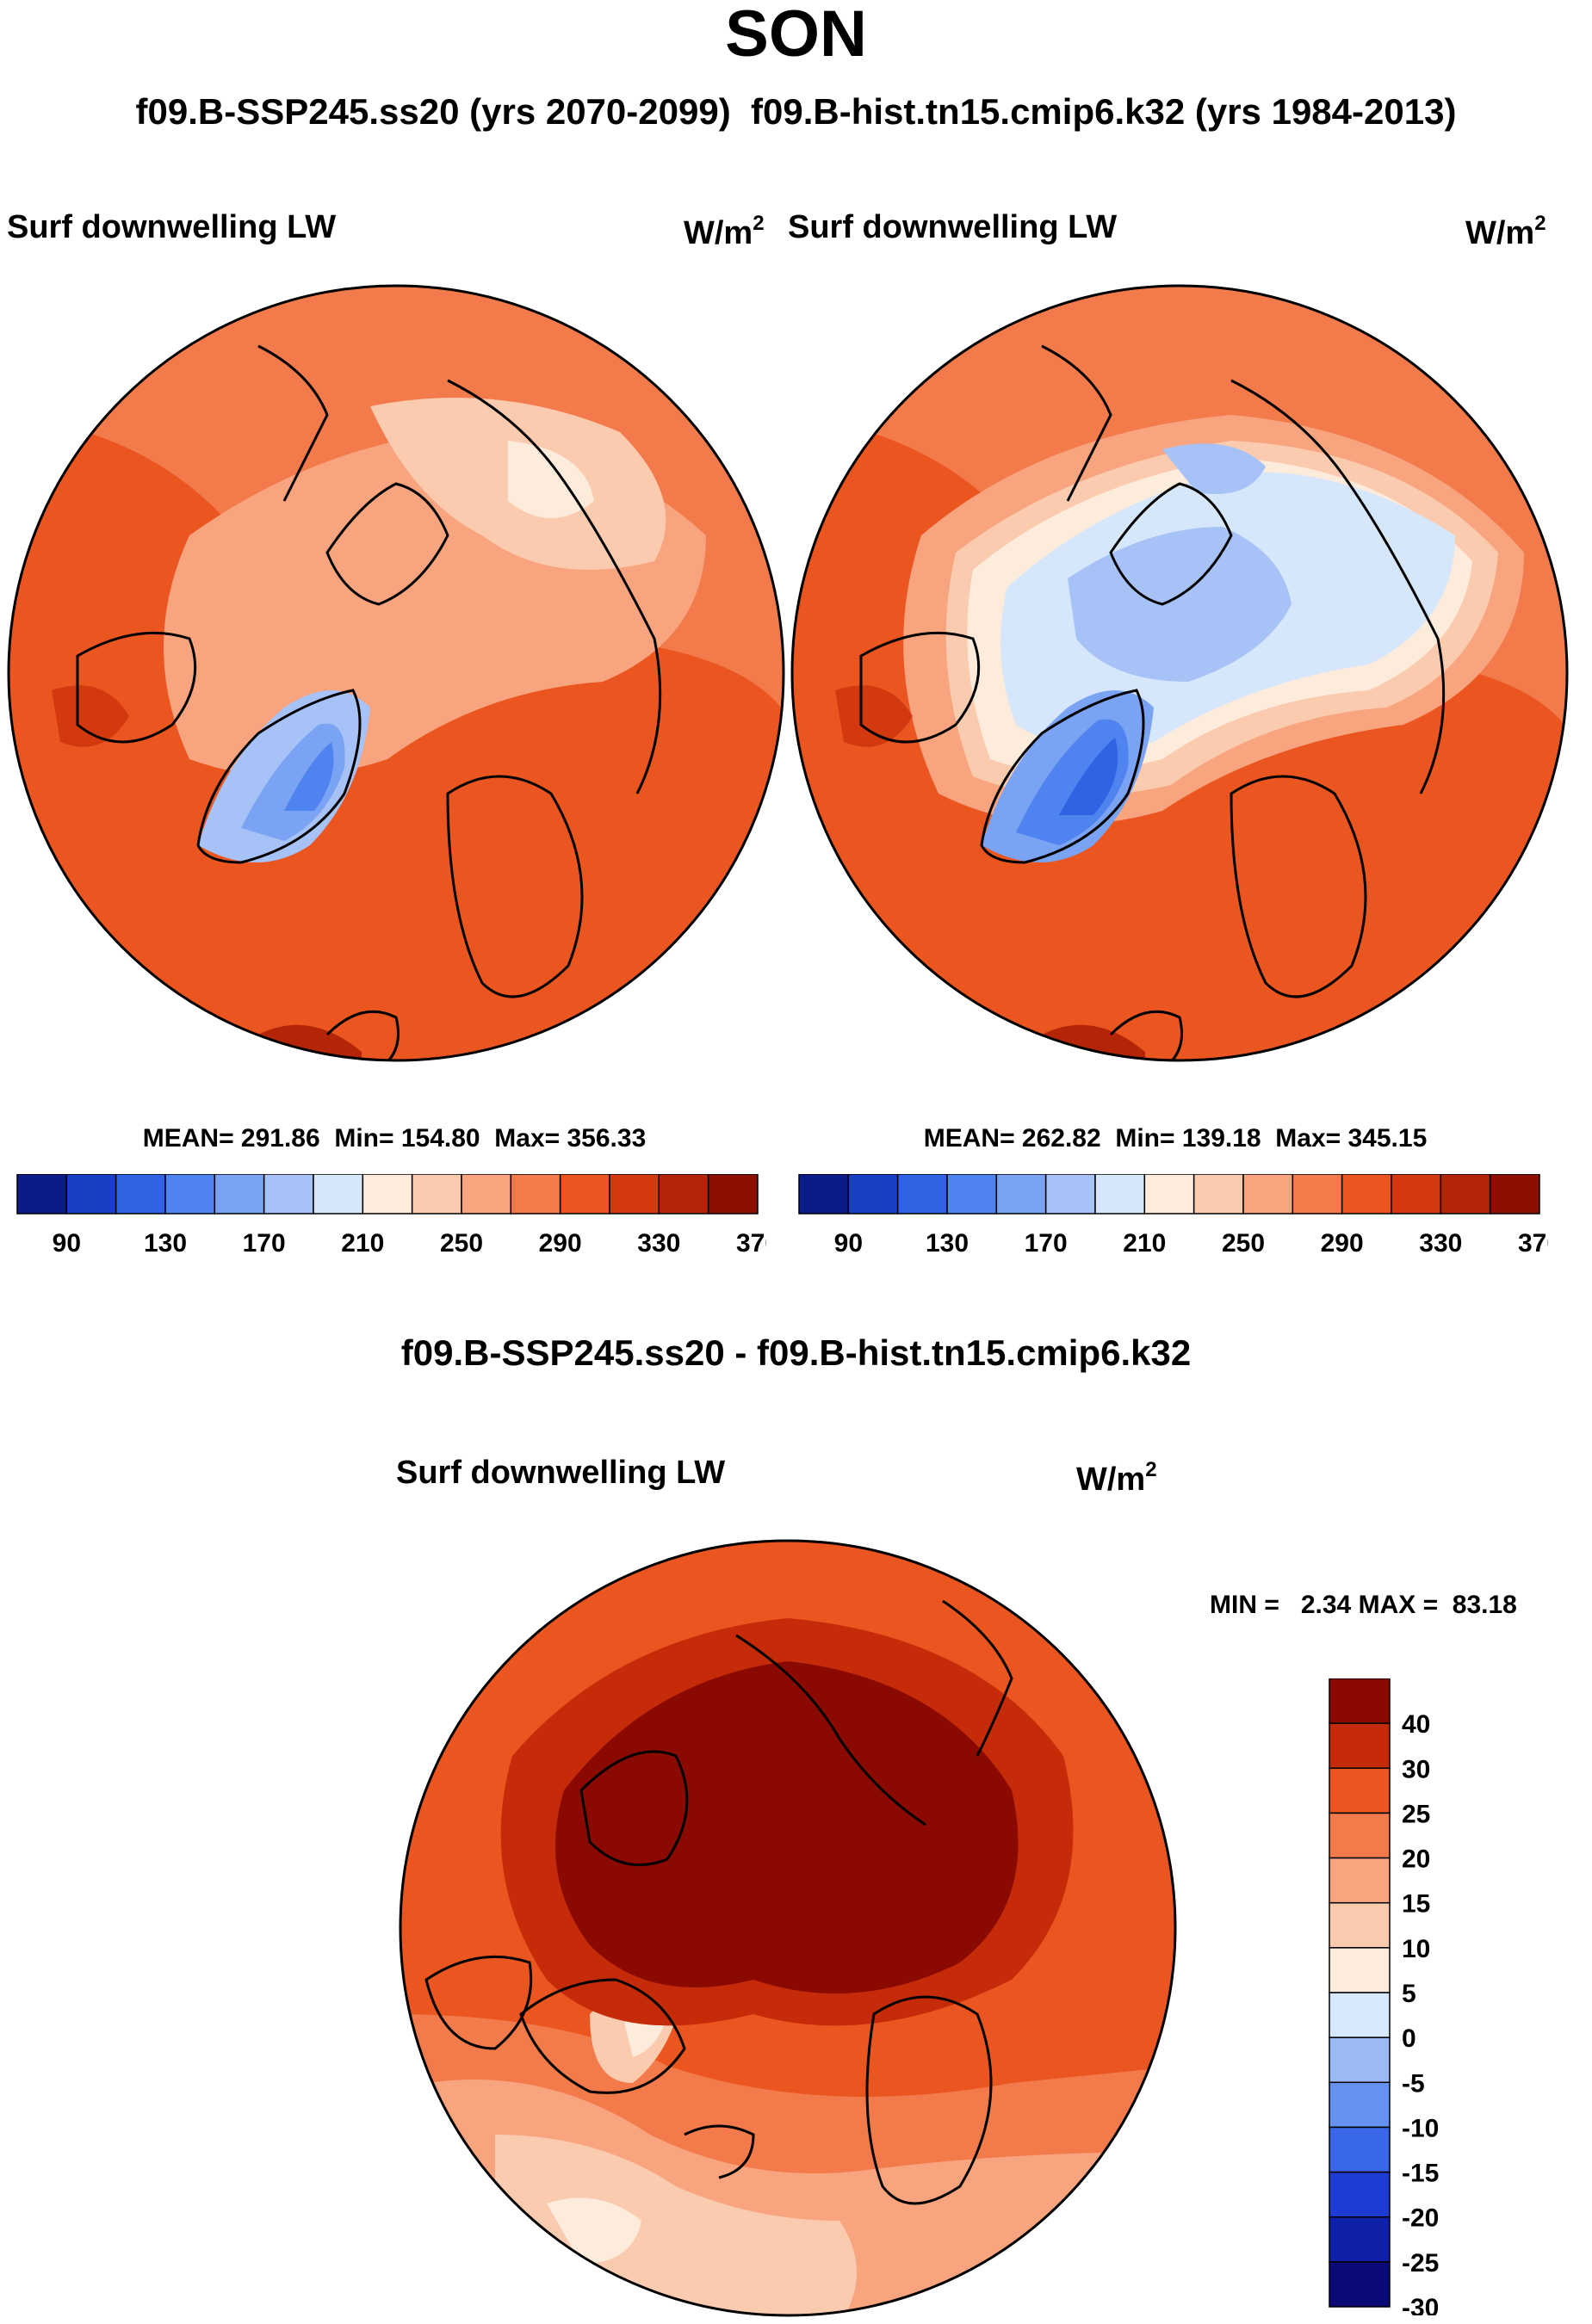  I want to click on colorbar-3-tick-label: 30, so click(1416, 1769).